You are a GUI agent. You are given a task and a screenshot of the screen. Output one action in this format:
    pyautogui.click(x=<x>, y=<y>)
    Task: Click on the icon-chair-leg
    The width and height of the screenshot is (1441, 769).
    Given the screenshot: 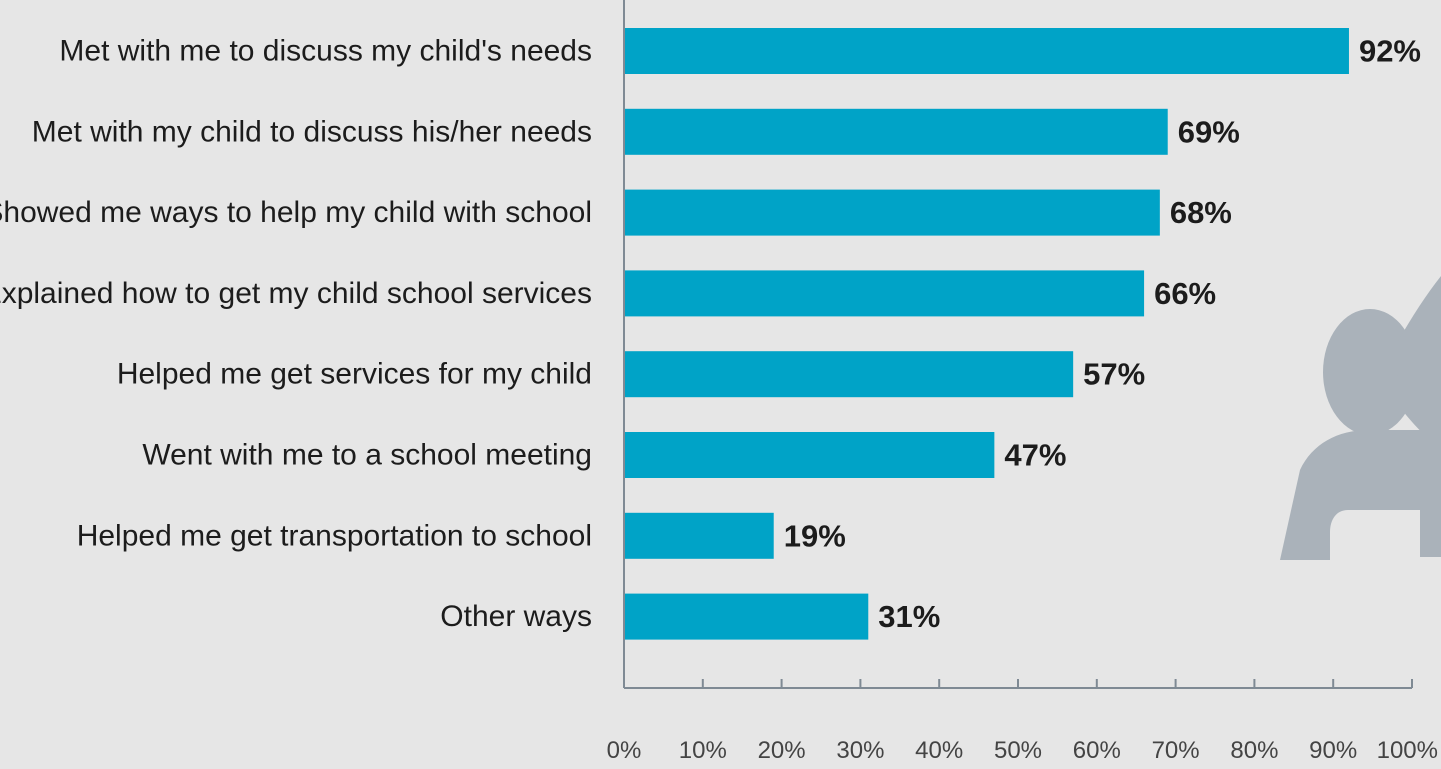 What is the action you would take?
    pyautogui.click(x=1430, y=531)
    